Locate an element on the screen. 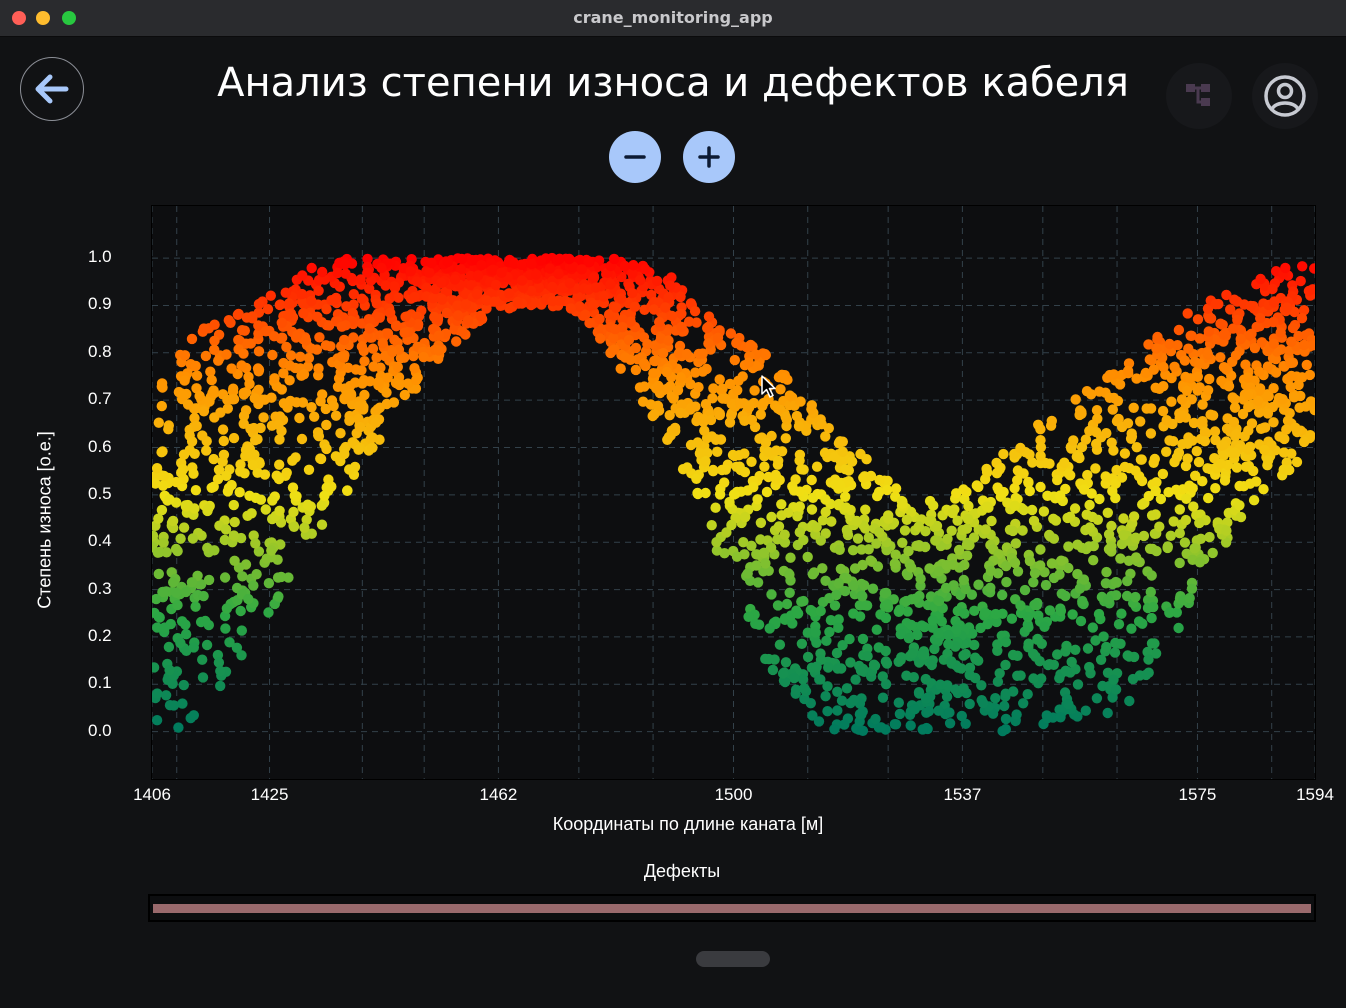 The image size is (1346, 1008). zoom-out-button is located at coordinates (635, 157).